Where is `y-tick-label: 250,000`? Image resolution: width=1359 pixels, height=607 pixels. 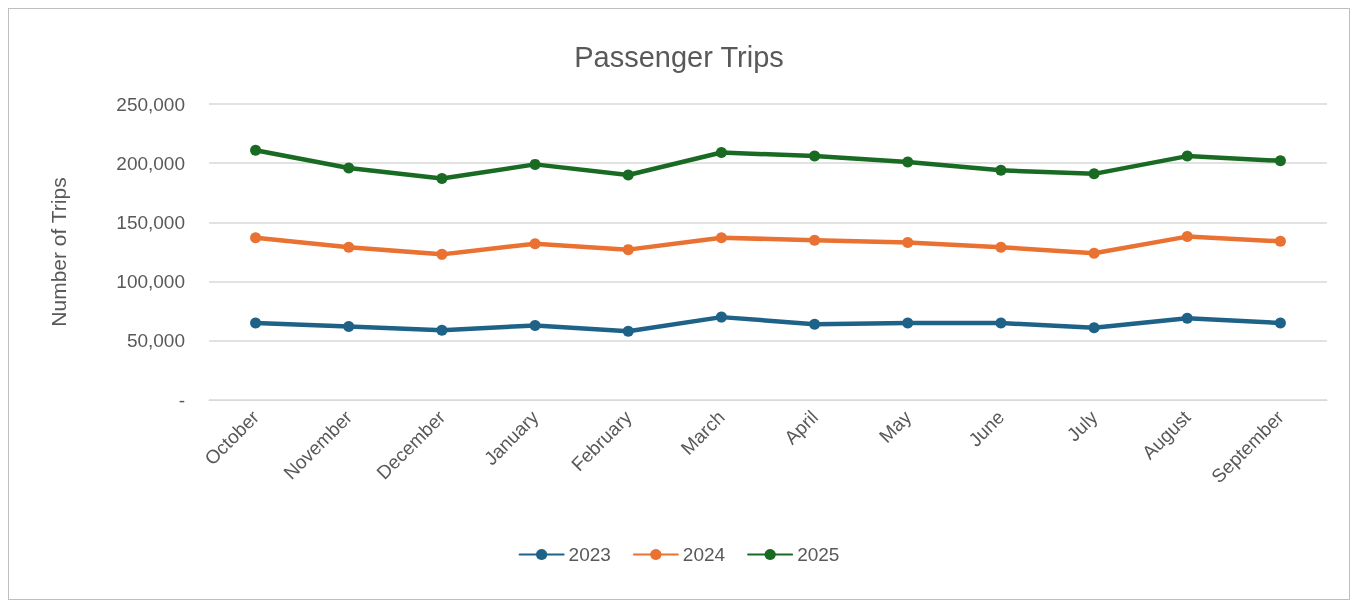 y-tick-label: 250,000 is located at coordinates (150, 104).